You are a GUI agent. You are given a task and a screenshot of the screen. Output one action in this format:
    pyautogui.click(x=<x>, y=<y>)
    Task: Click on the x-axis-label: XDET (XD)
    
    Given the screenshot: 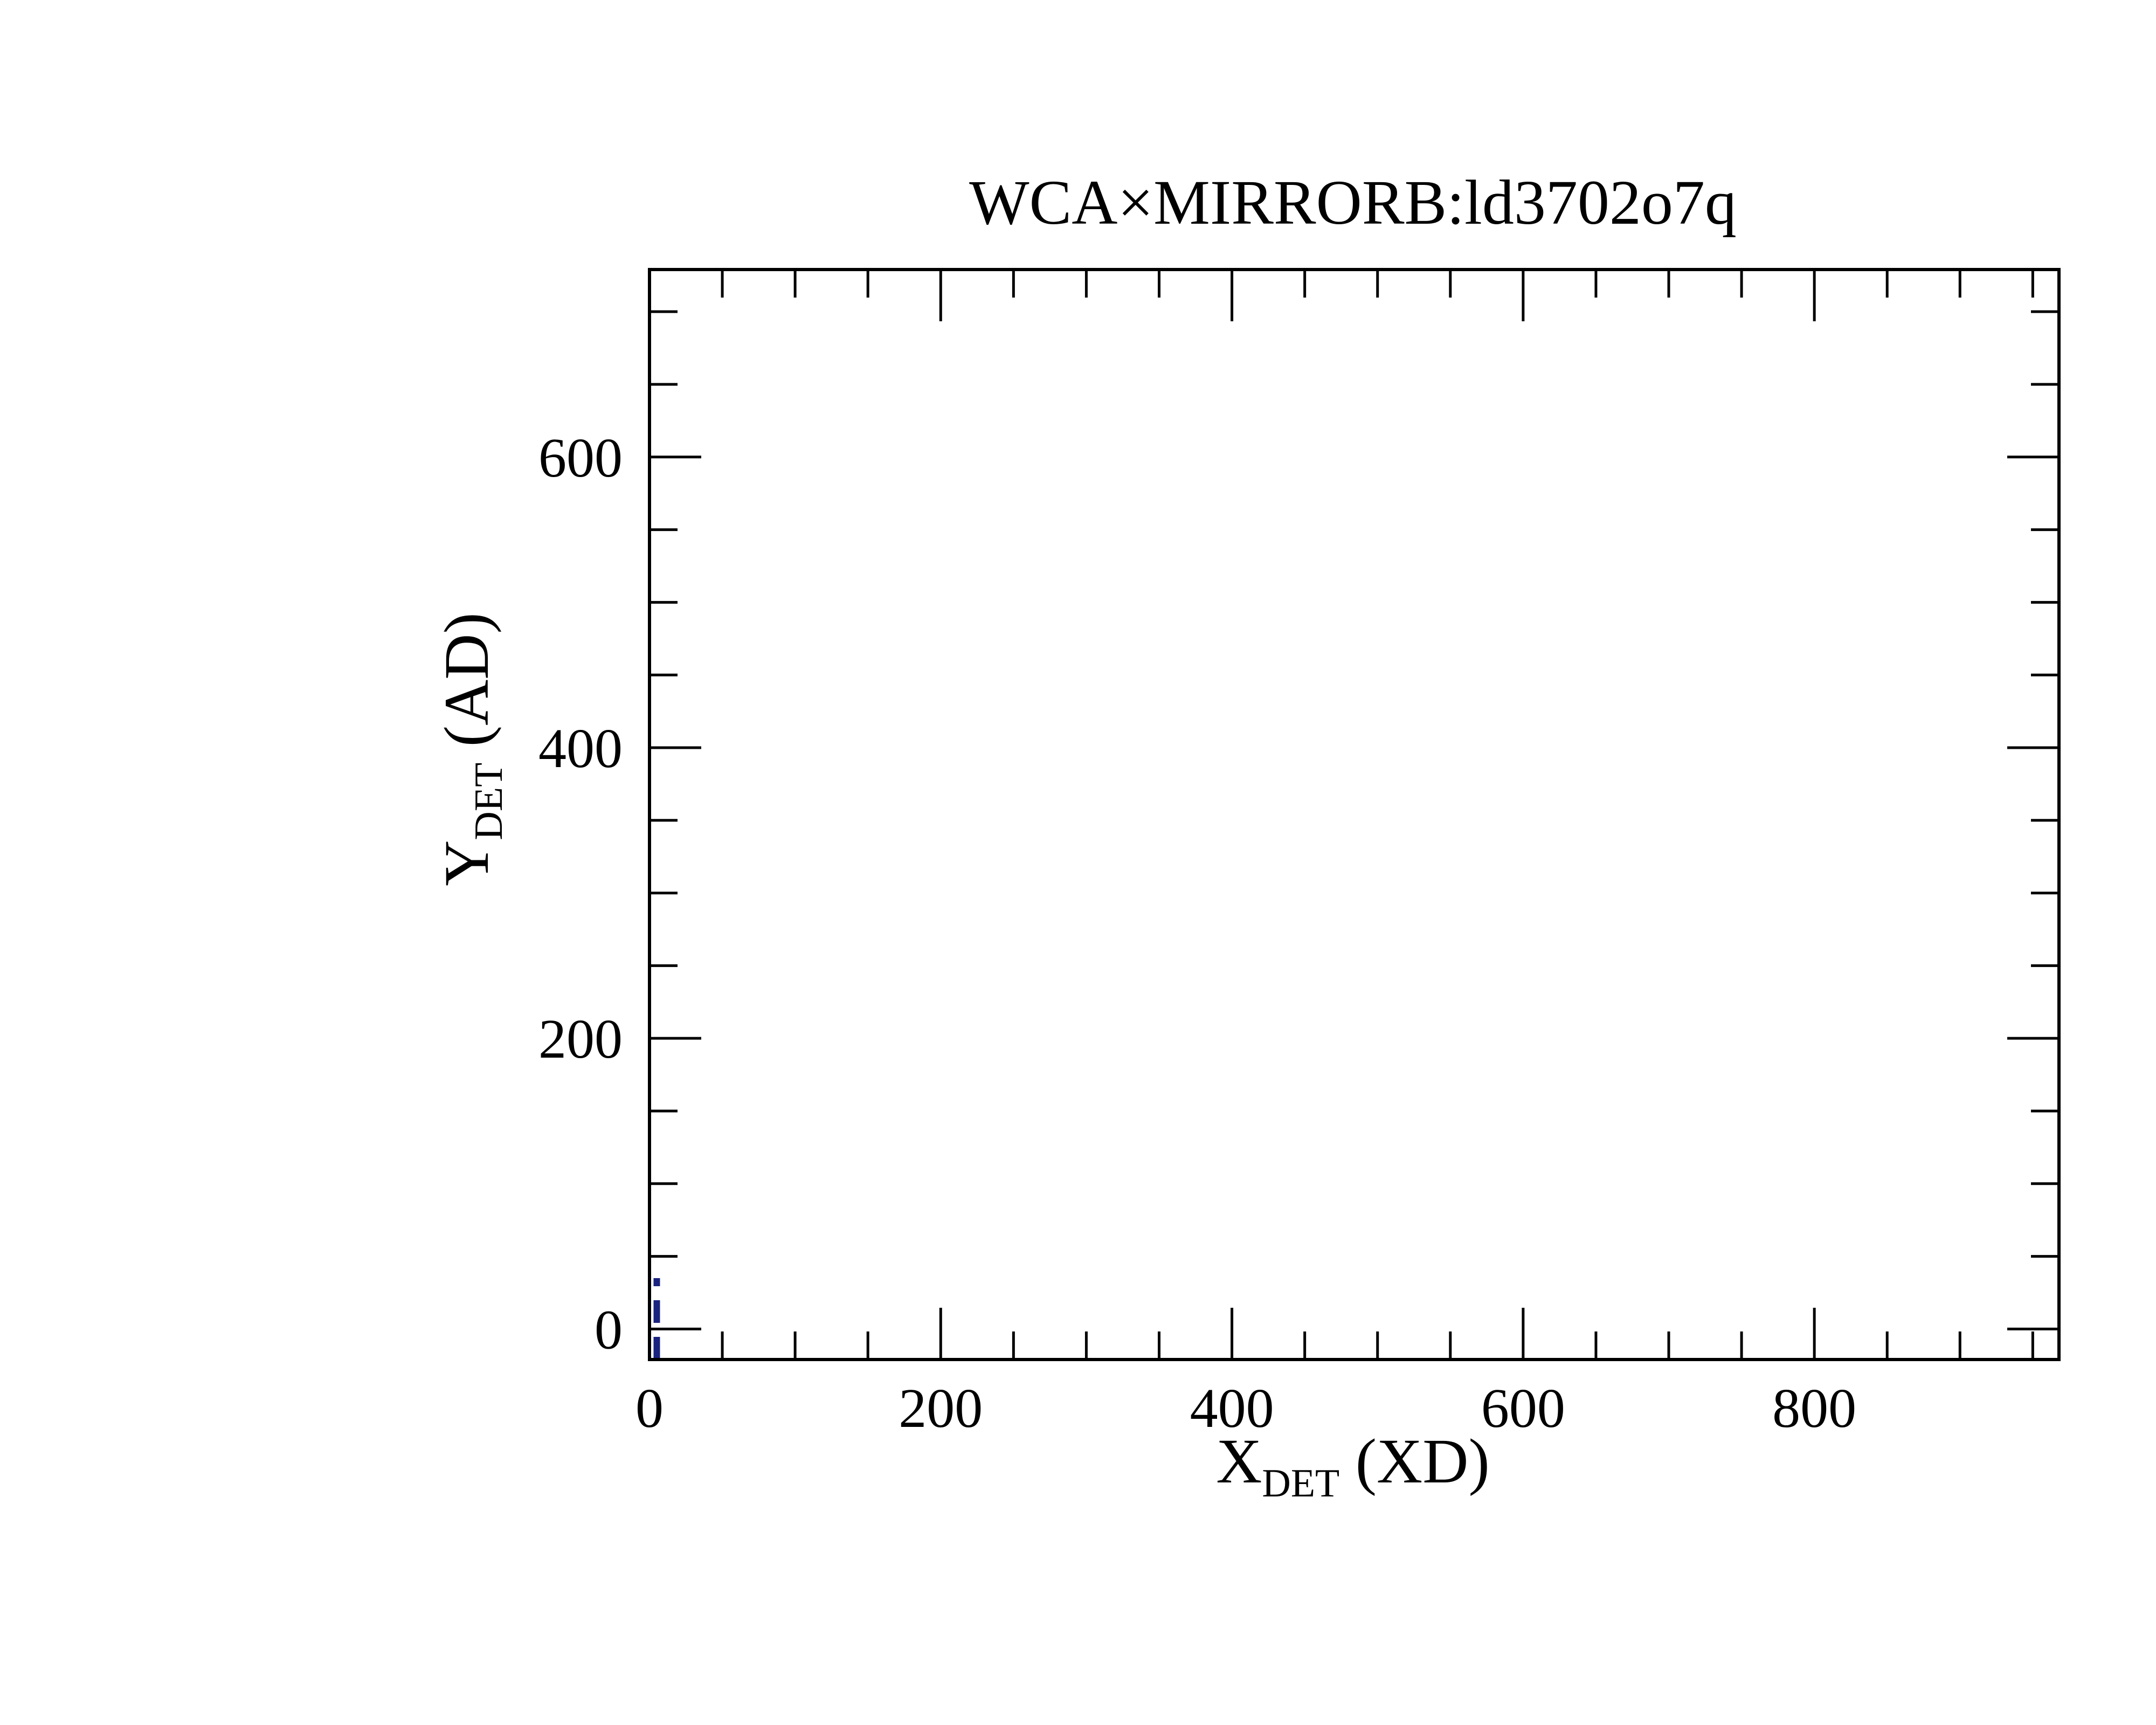 What is the action you would take?
    pyautogui.click(x=1353, y=1466)
    